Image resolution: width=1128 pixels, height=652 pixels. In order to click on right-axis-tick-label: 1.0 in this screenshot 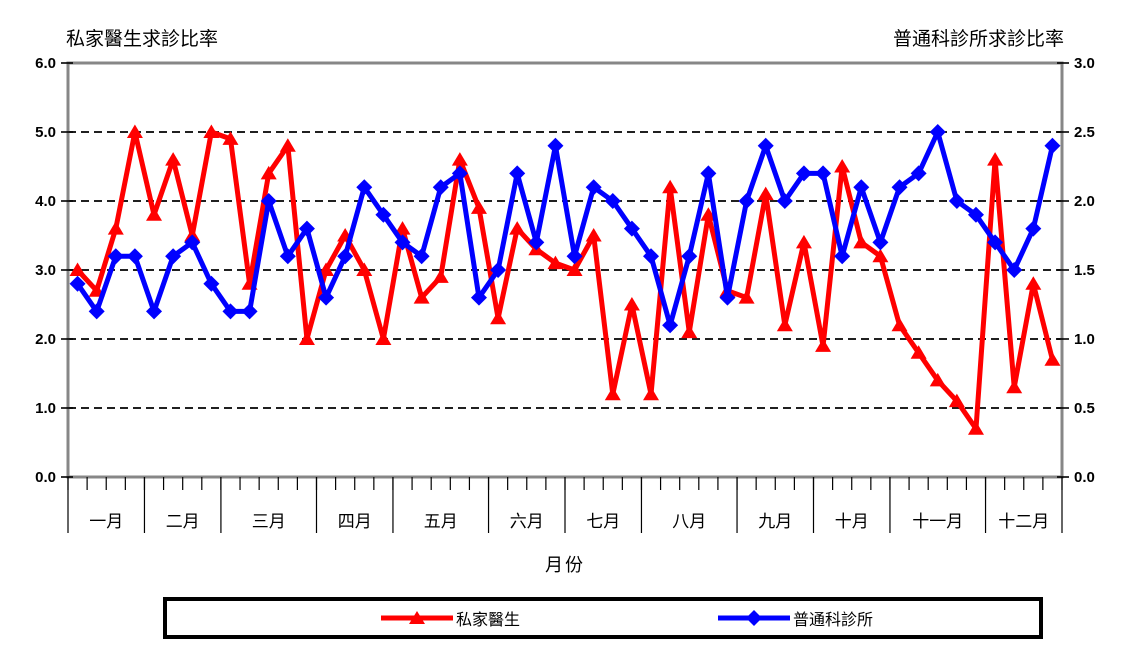, I will do `click(1084, 339)`.